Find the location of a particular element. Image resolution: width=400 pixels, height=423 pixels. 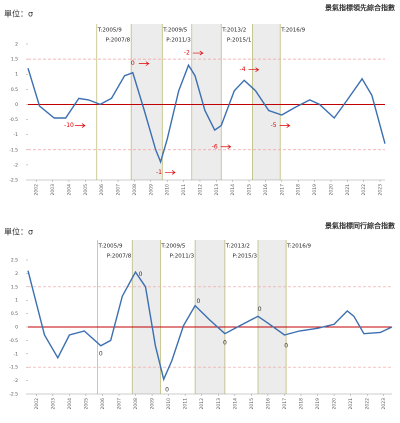

annotation: -1 is located at coordinates (159, 172).